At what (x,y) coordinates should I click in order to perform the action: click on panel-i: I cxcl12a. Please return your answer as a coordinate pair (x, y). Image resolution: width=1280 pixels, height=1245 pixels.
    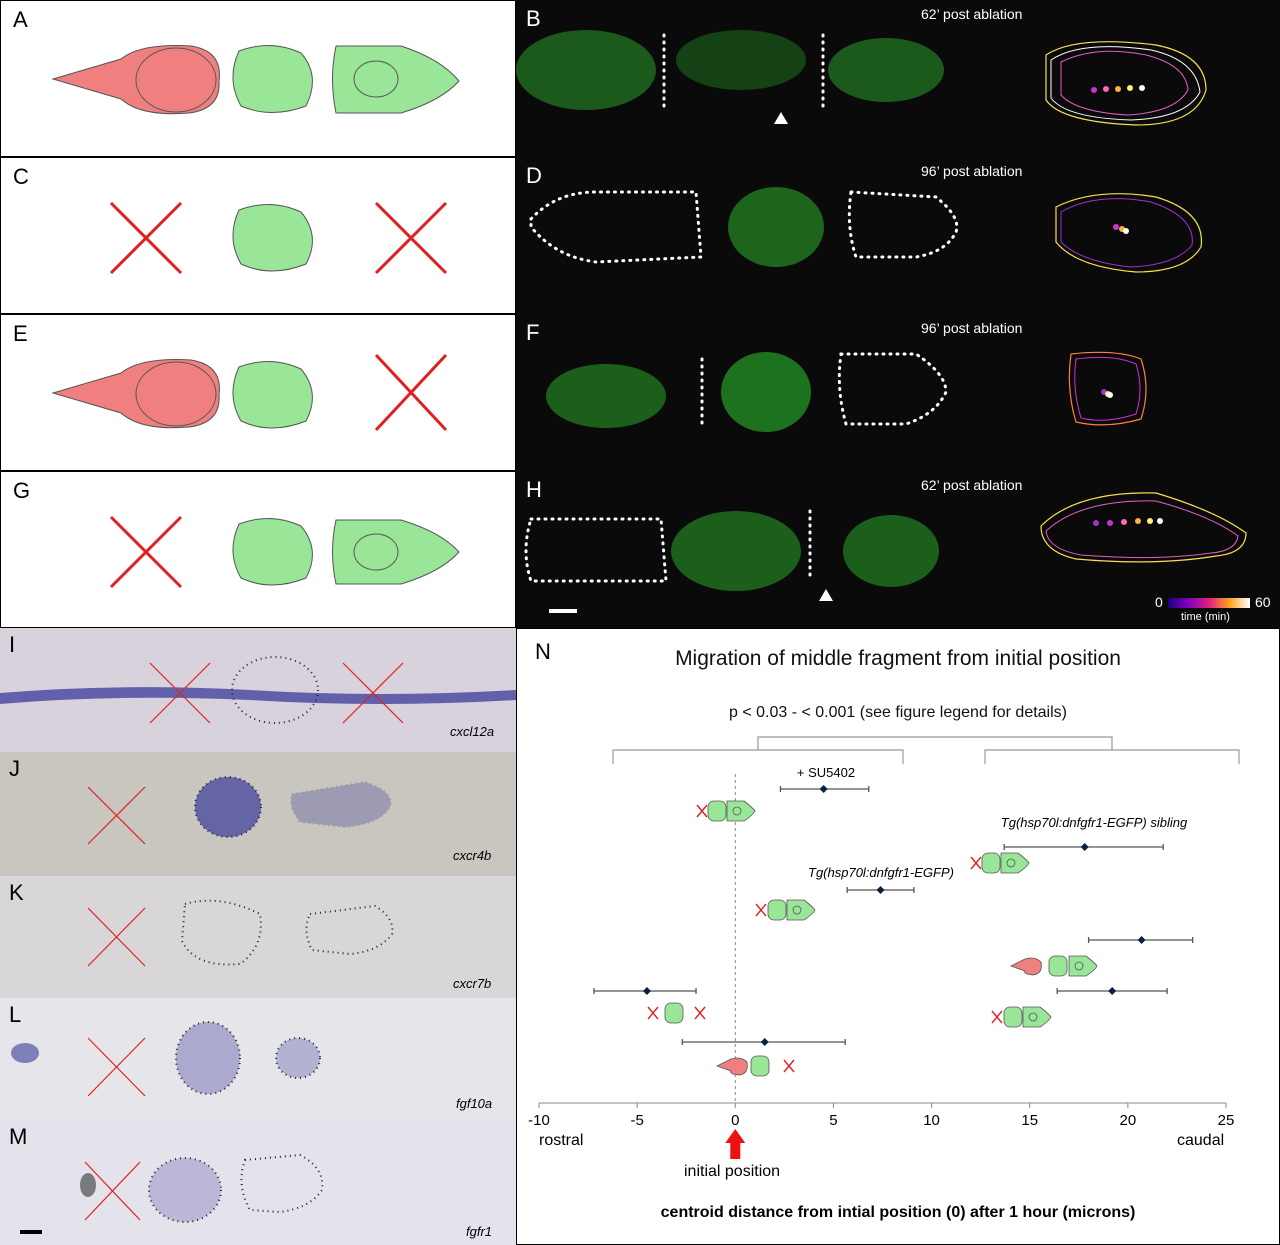
    Looking at the image, I should click on (258, 690).